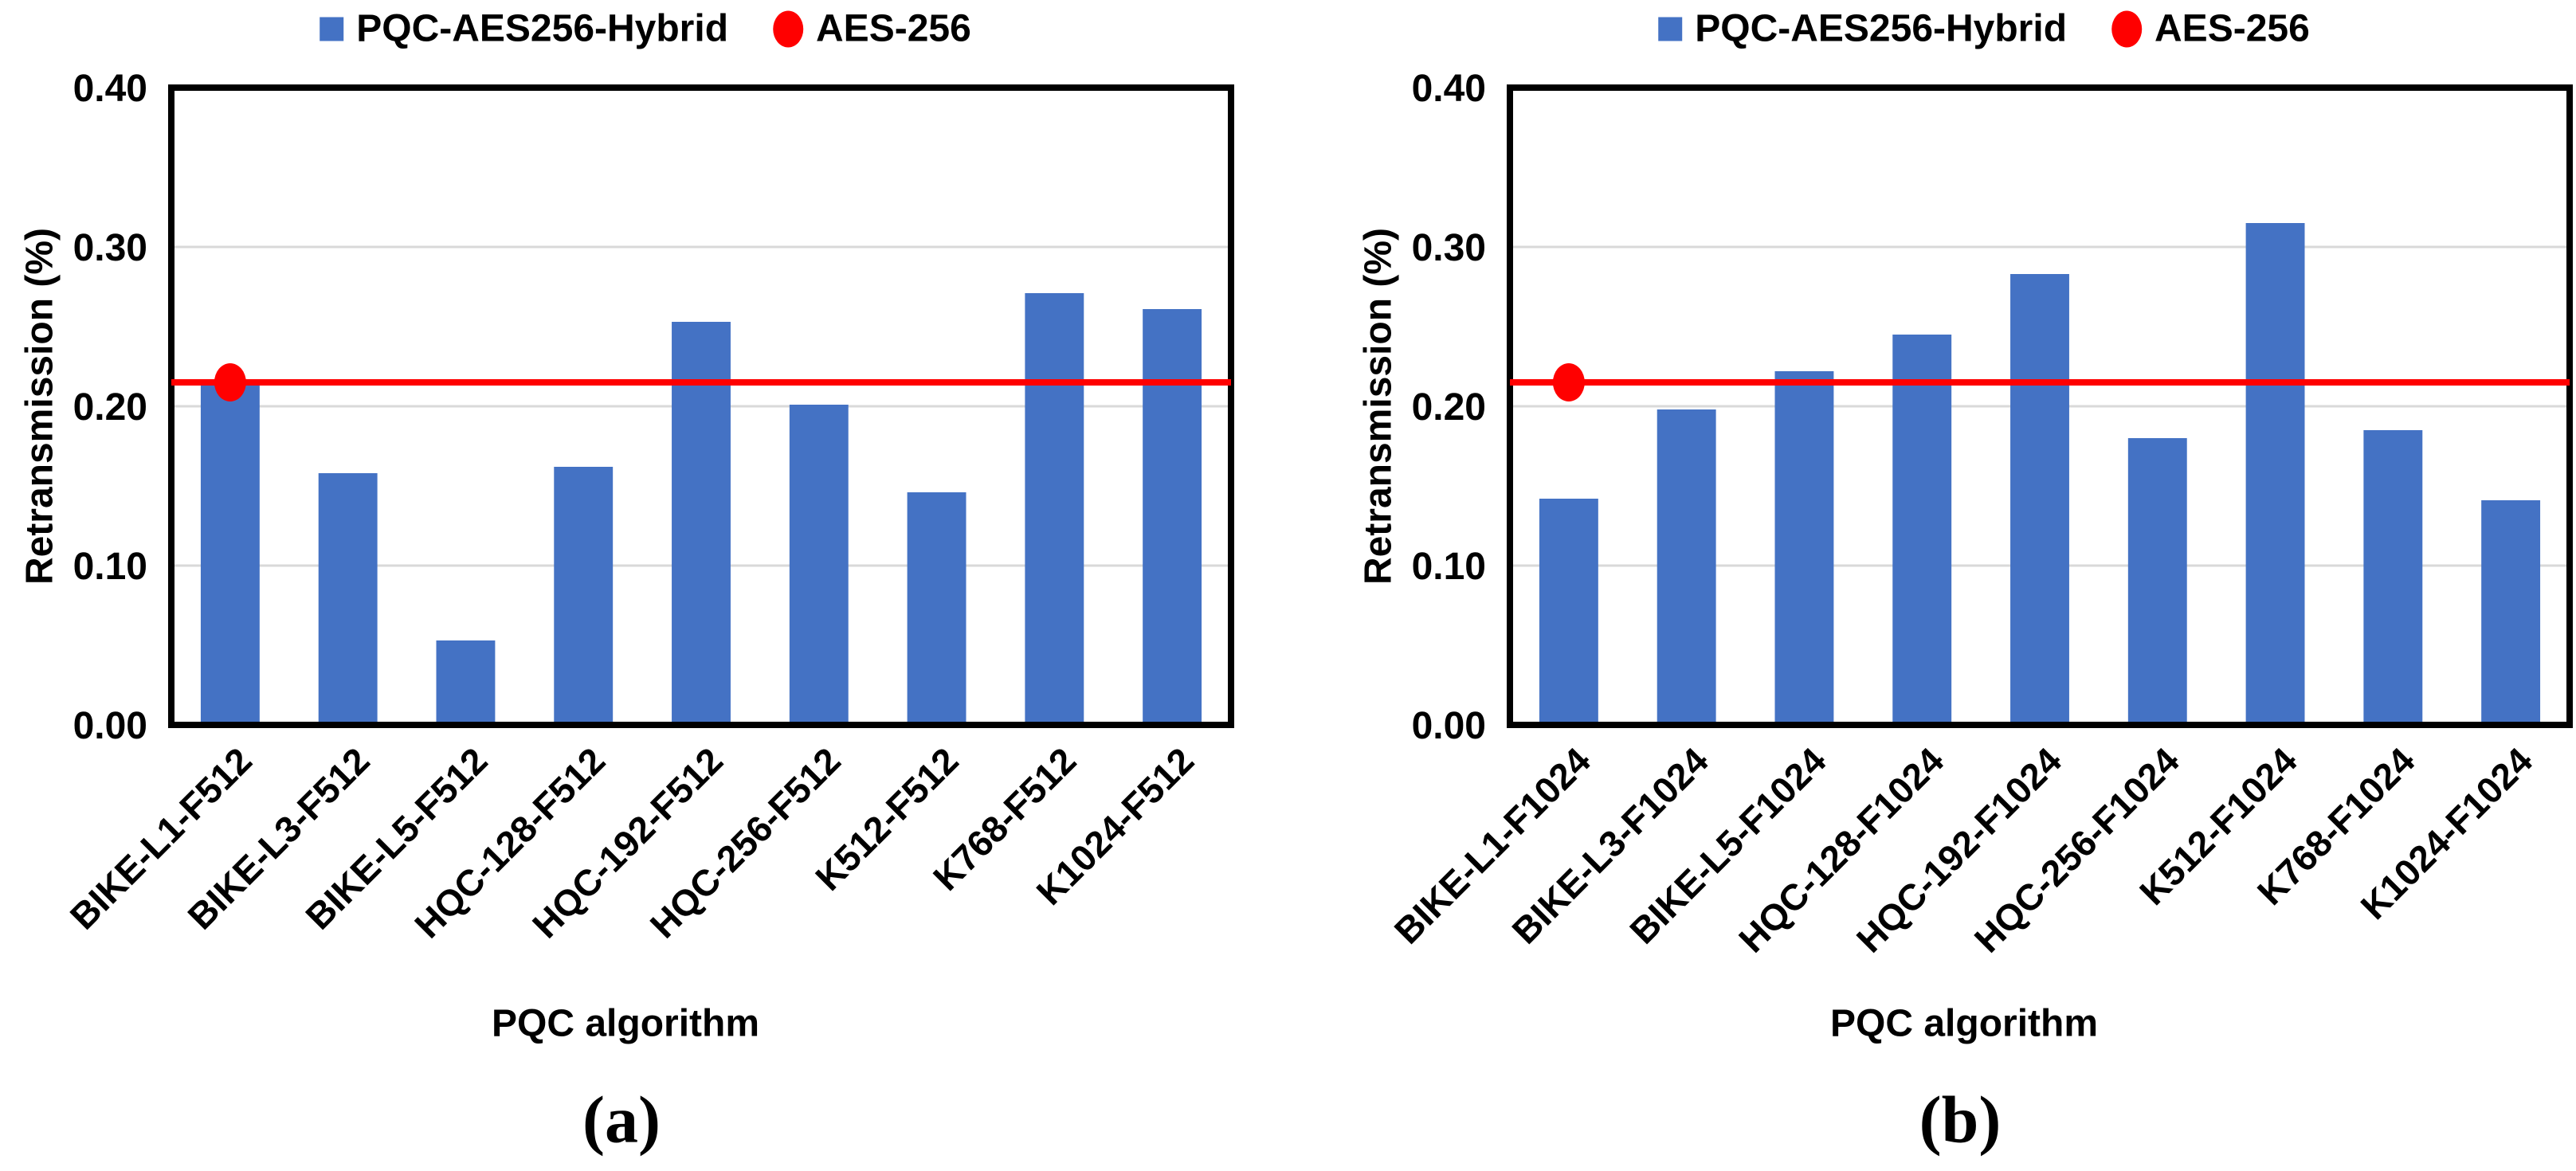 Image resolution: width=2576 pixels, height=1171 pixels. What do you see at coordinates (621, 1120) in the screenshot?
I see `panel-caption-a: (a)` at bounding box center [621, 1120].